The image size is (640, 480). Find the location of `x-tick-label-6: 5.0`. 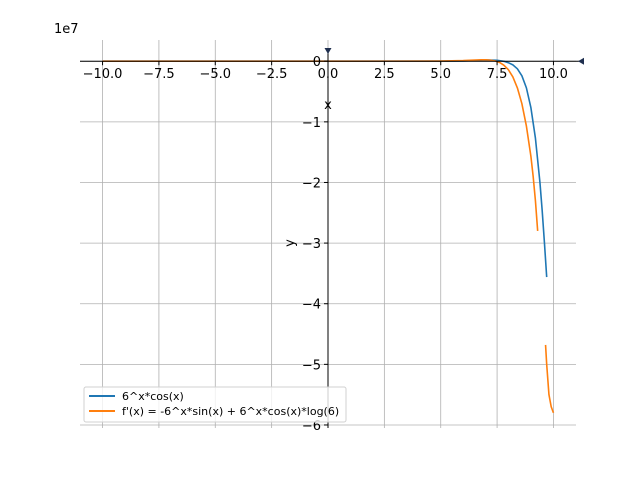

x-tick-label-6: 5.0 is located at coordinates (440, 74).